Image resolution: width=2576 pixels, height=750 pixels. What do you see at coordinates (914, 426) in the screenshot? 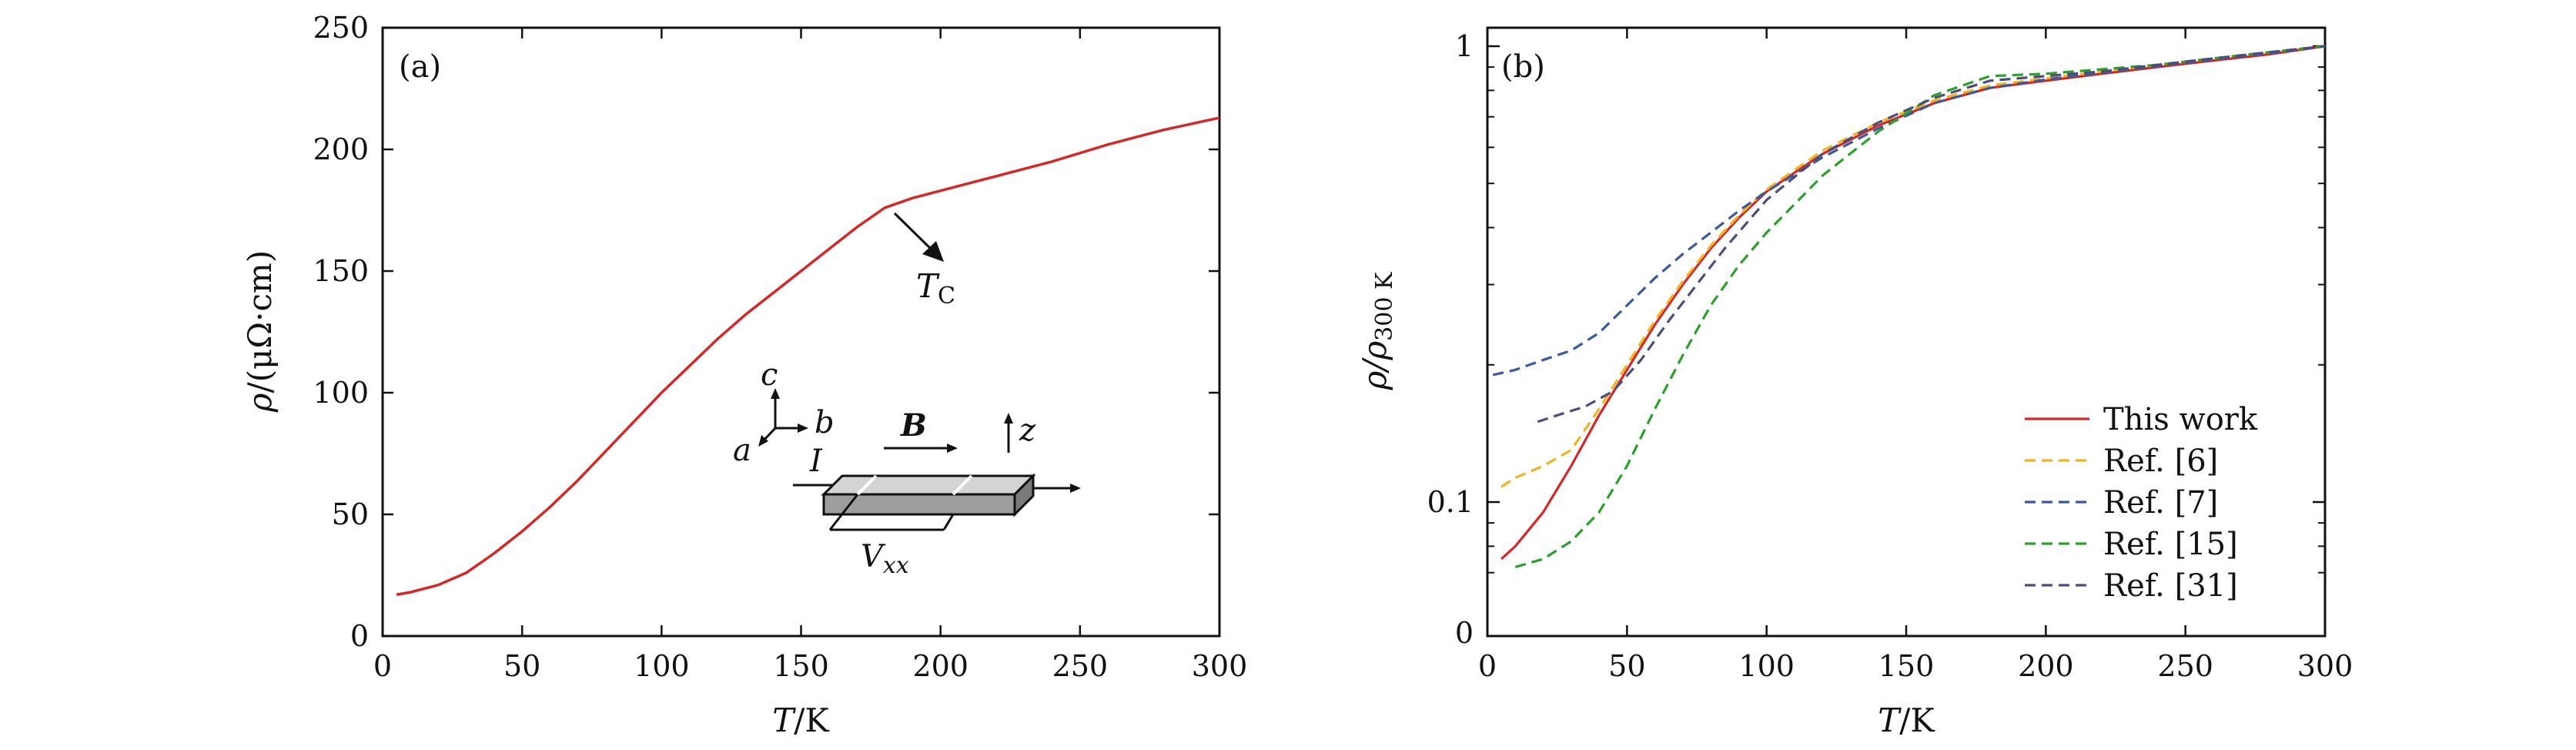
I see `field-b-label: B` at bounding box center [914, 426].